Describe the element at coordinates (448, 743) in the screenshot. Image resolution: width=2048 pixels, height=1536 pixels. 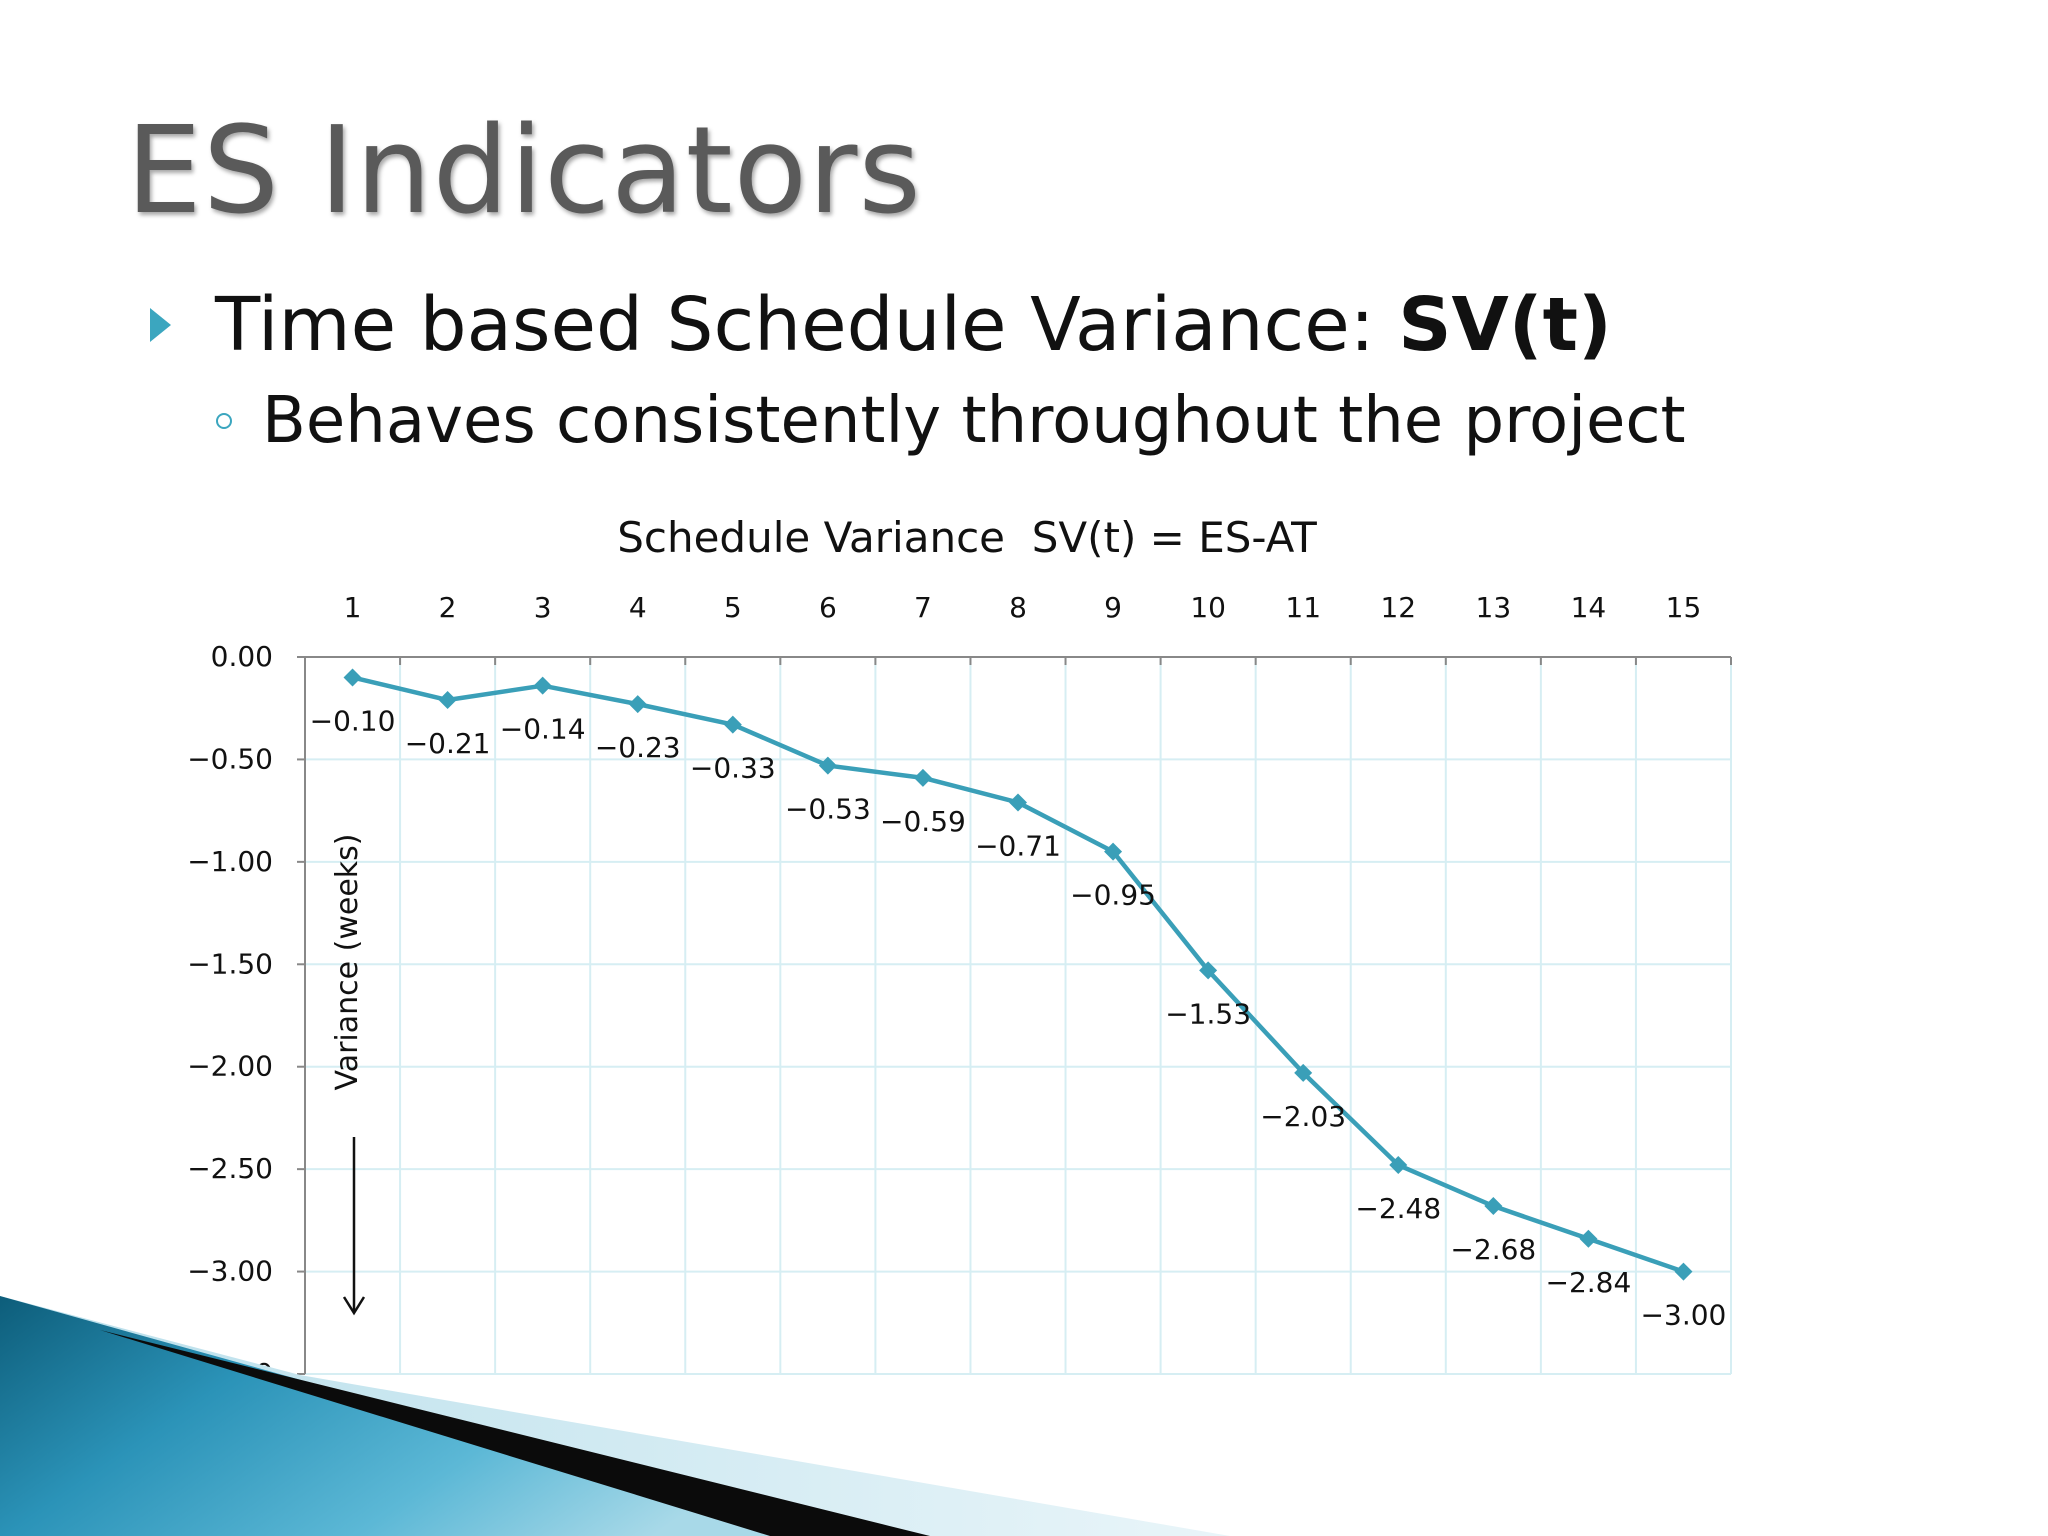
I see `data-label: −0.21` at that location.